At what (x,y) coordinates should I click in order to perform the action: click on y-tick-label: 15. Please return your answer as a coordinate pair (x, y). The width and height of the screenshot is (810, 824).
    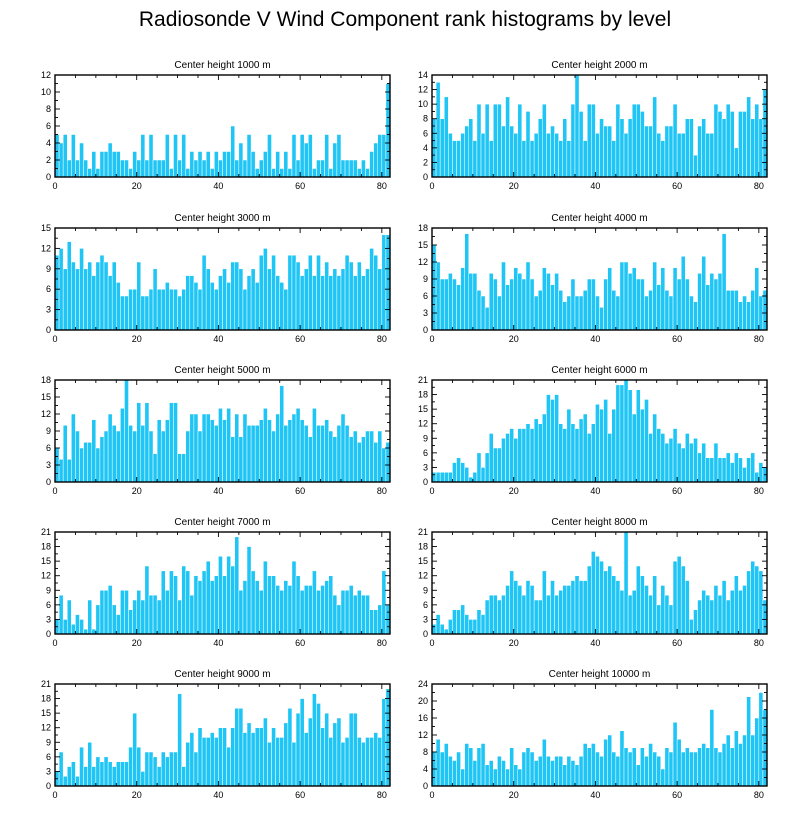
    Looking at the image, I should click on (46, 228).